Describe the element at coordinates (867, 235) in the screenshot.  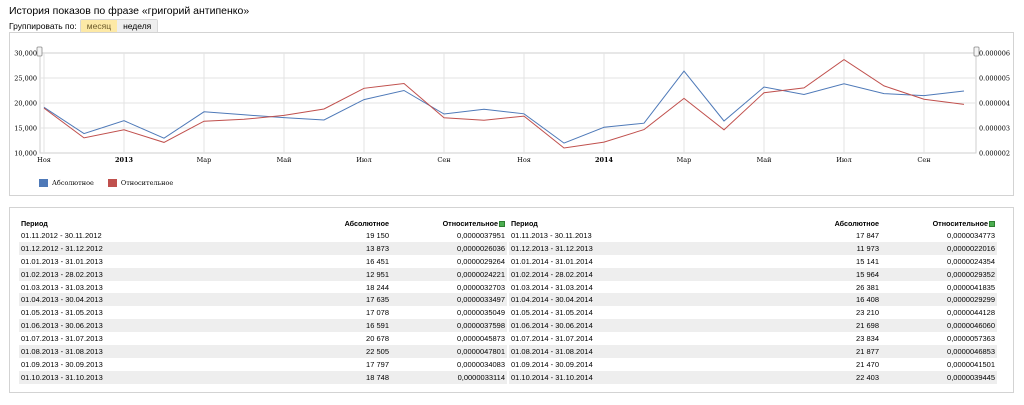
I see `cell-absolute: 17 847` at that location.